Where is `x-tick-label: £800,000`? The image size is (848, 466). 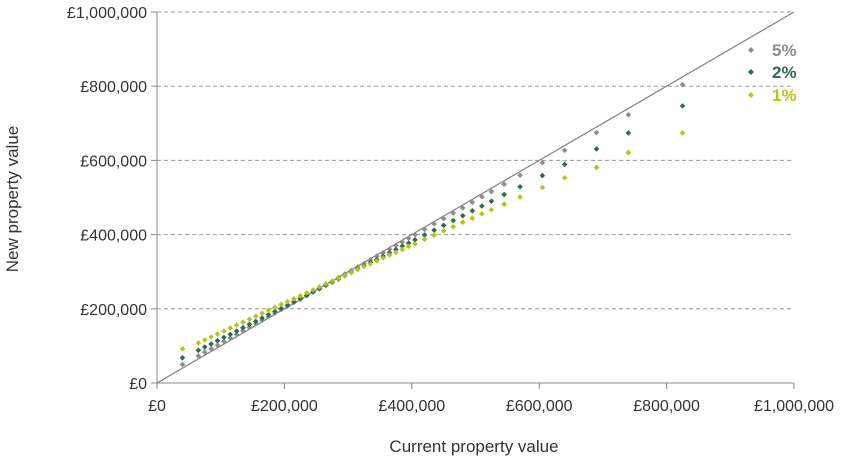 x-tick-label: £800,000 is located at coordinates (666, 406).